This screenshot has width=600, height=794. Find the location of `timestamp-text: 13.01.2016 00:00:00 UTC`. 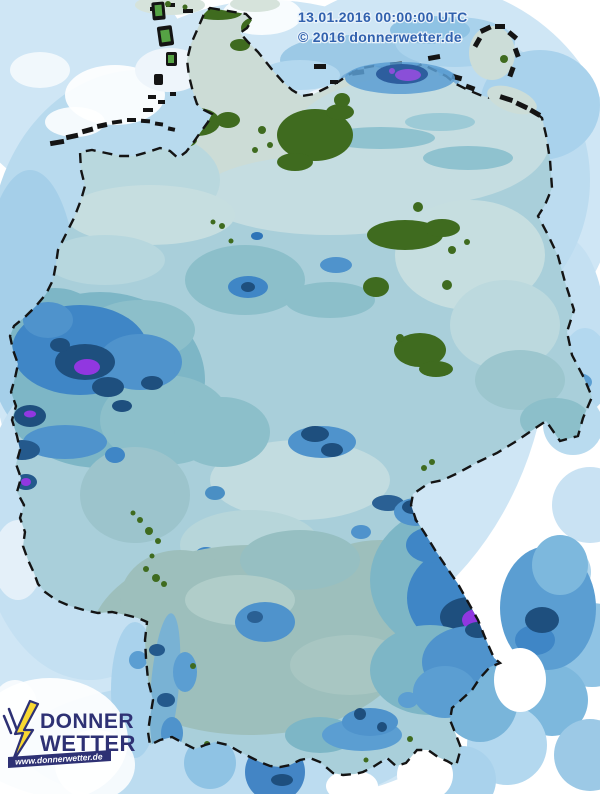

timestamp-text: 13.01.2016 00:00:00 UTC is located at coordinates (383, 17).